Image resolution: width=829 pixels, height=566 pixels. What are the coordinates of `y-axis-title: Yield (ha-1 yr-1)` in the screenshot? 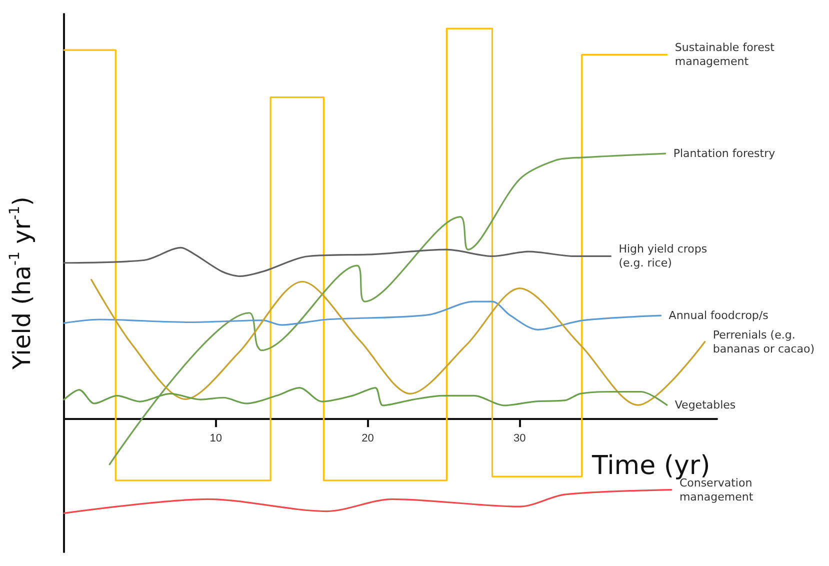 It's located at (21, 283).